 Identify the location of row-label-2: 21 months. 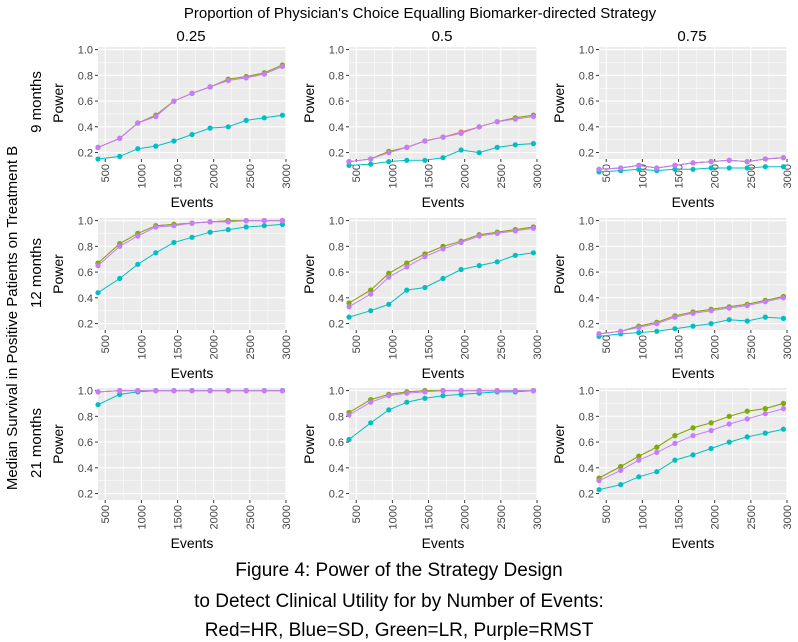
(36, 443).